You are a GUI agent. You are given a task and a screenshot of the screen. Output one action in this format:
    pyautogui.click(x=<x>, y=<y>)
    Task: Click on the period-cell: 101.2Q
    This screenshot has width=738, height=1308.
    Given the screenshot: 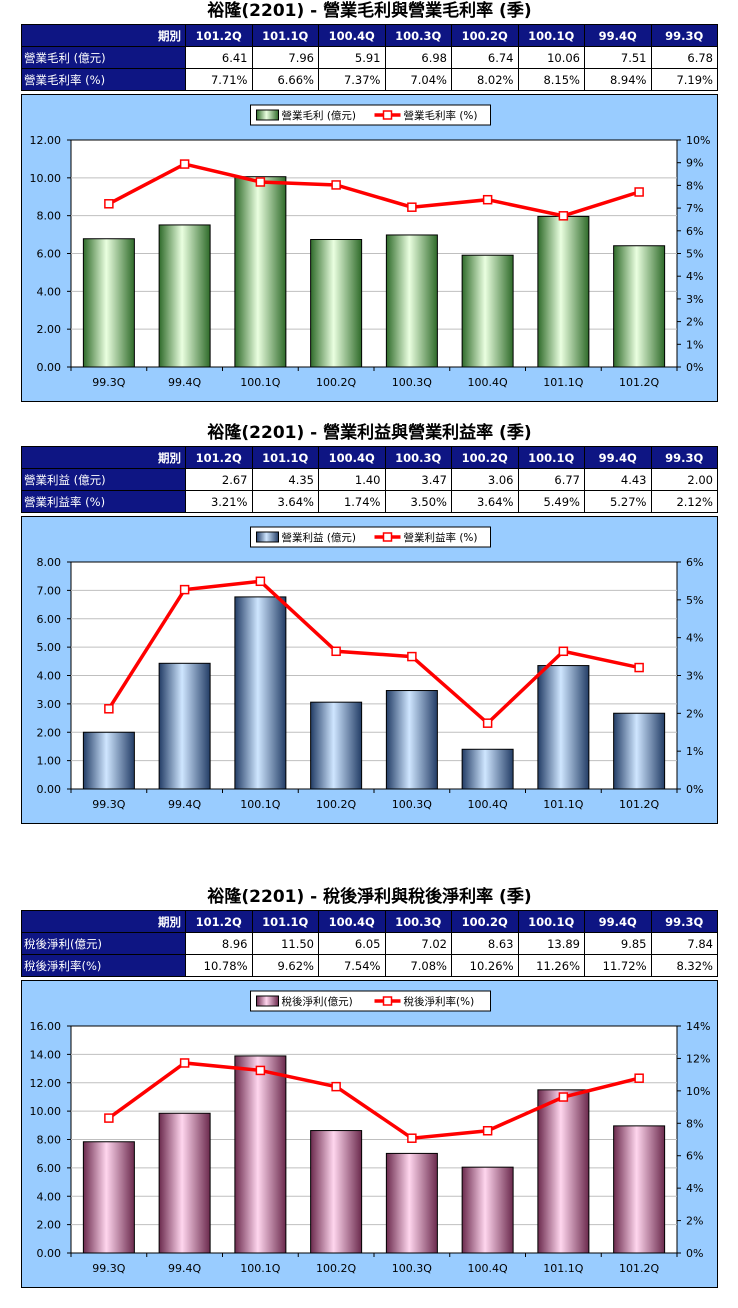 What is the action you would take?
    pyautogui.click(x=219, y=35)
    